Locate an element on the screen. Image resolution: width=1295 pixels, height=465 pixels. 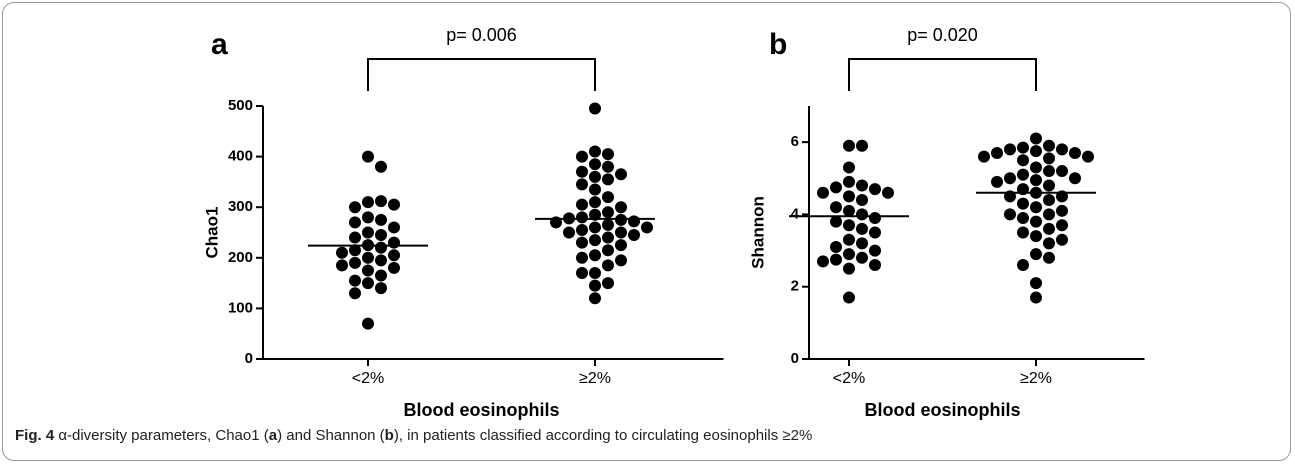
y-tick-label: 500 is located at coordinates (240, 105).